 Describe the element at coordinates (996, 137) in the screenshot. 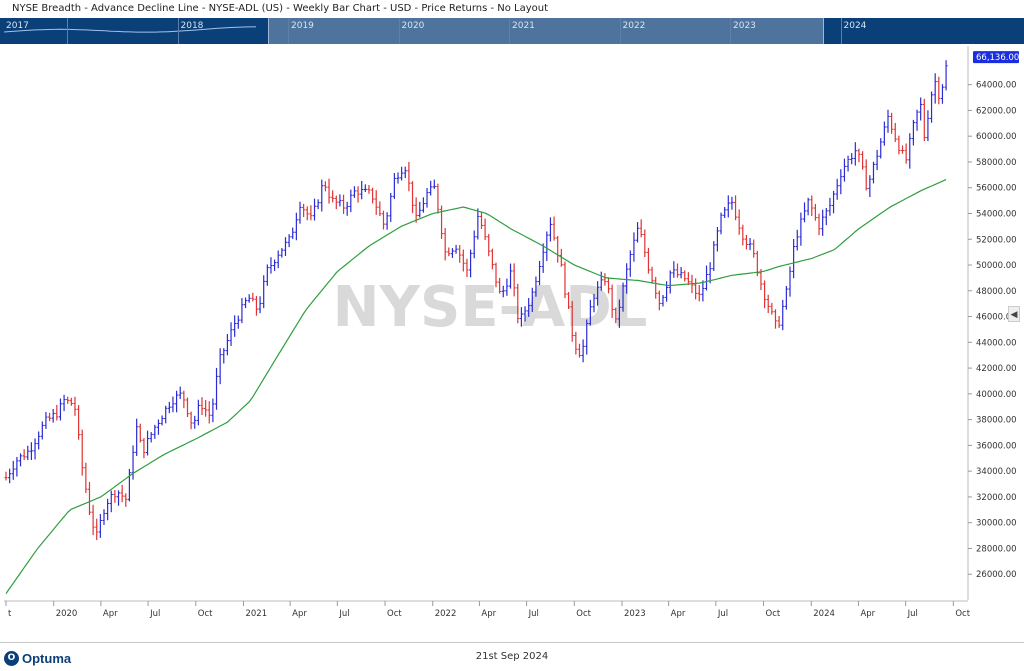

I see `y-tick-label: 60000.00` at that location.